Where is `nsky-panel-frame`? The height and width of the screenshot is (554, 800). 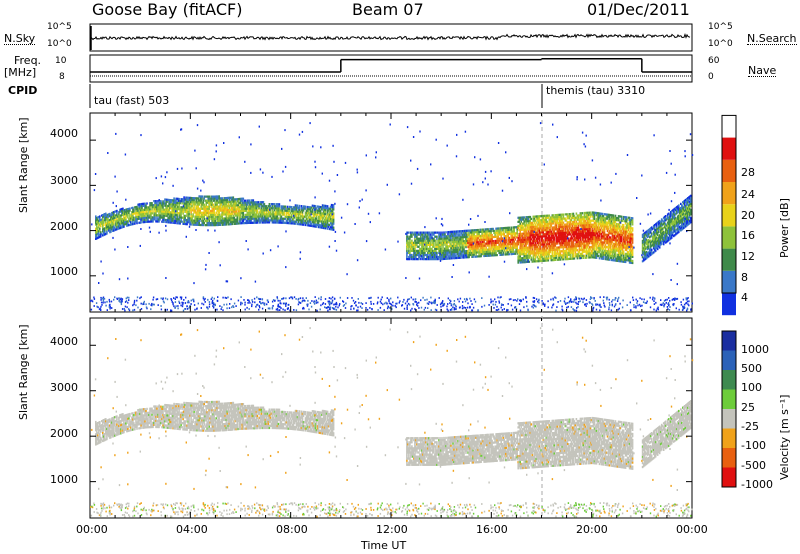 nsky-panel-frame is located at coordinates (391, 37).